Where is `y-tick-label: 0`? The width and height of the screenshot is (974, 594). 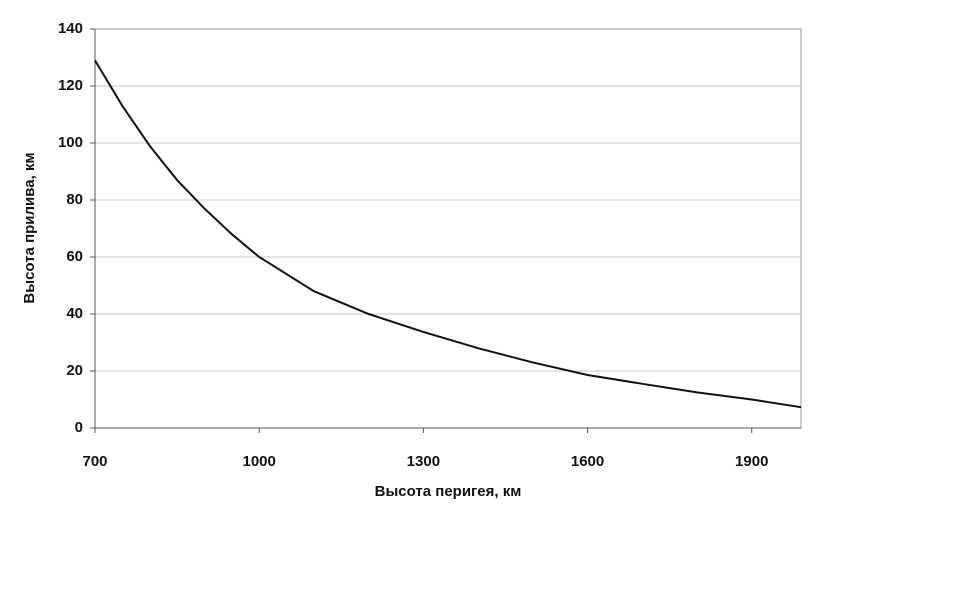
y-tick-label: 0 is located at coordinates (79, 427).